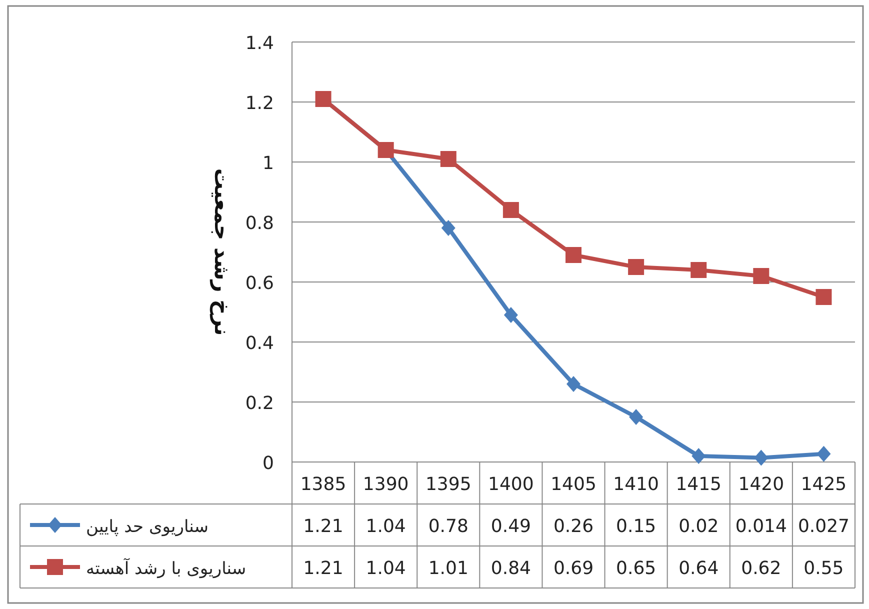  I want to click on x-tick-label: 1390, so click(385, 484).